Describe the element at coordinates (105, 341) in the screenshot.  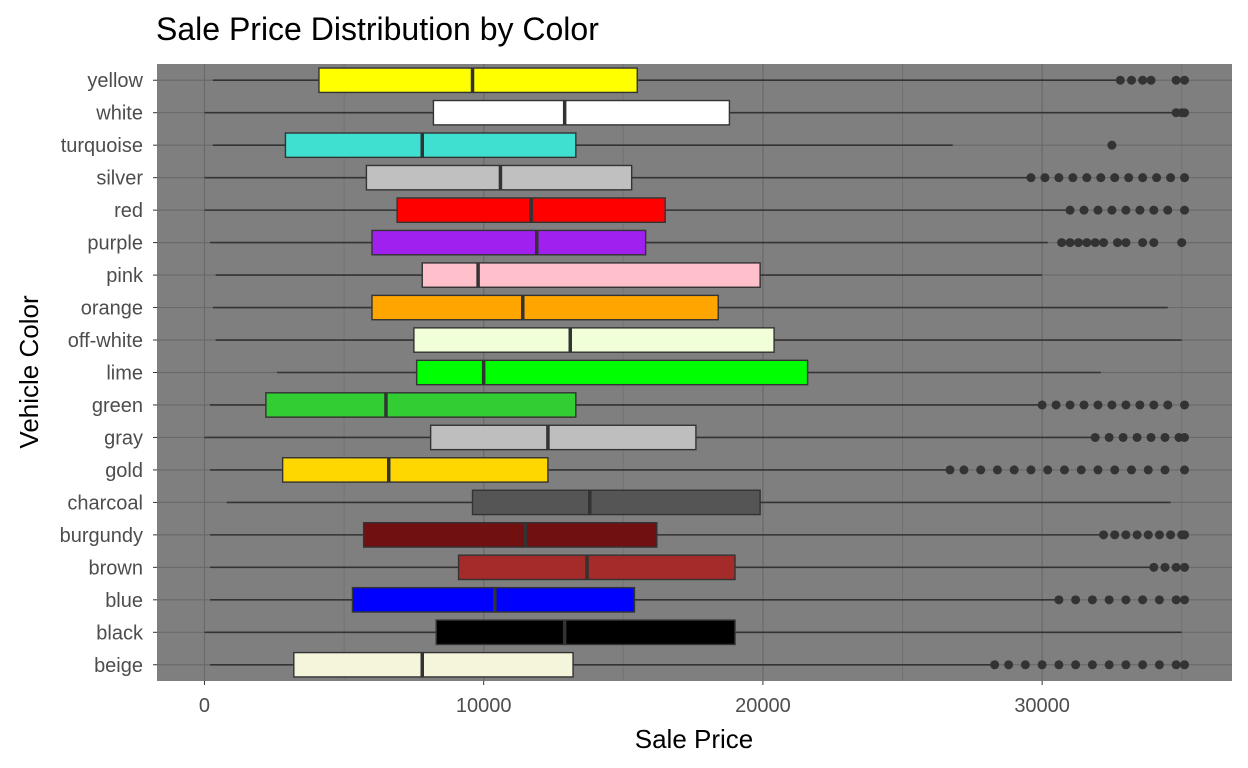
I see `y-tick-label: off-white` at that location.